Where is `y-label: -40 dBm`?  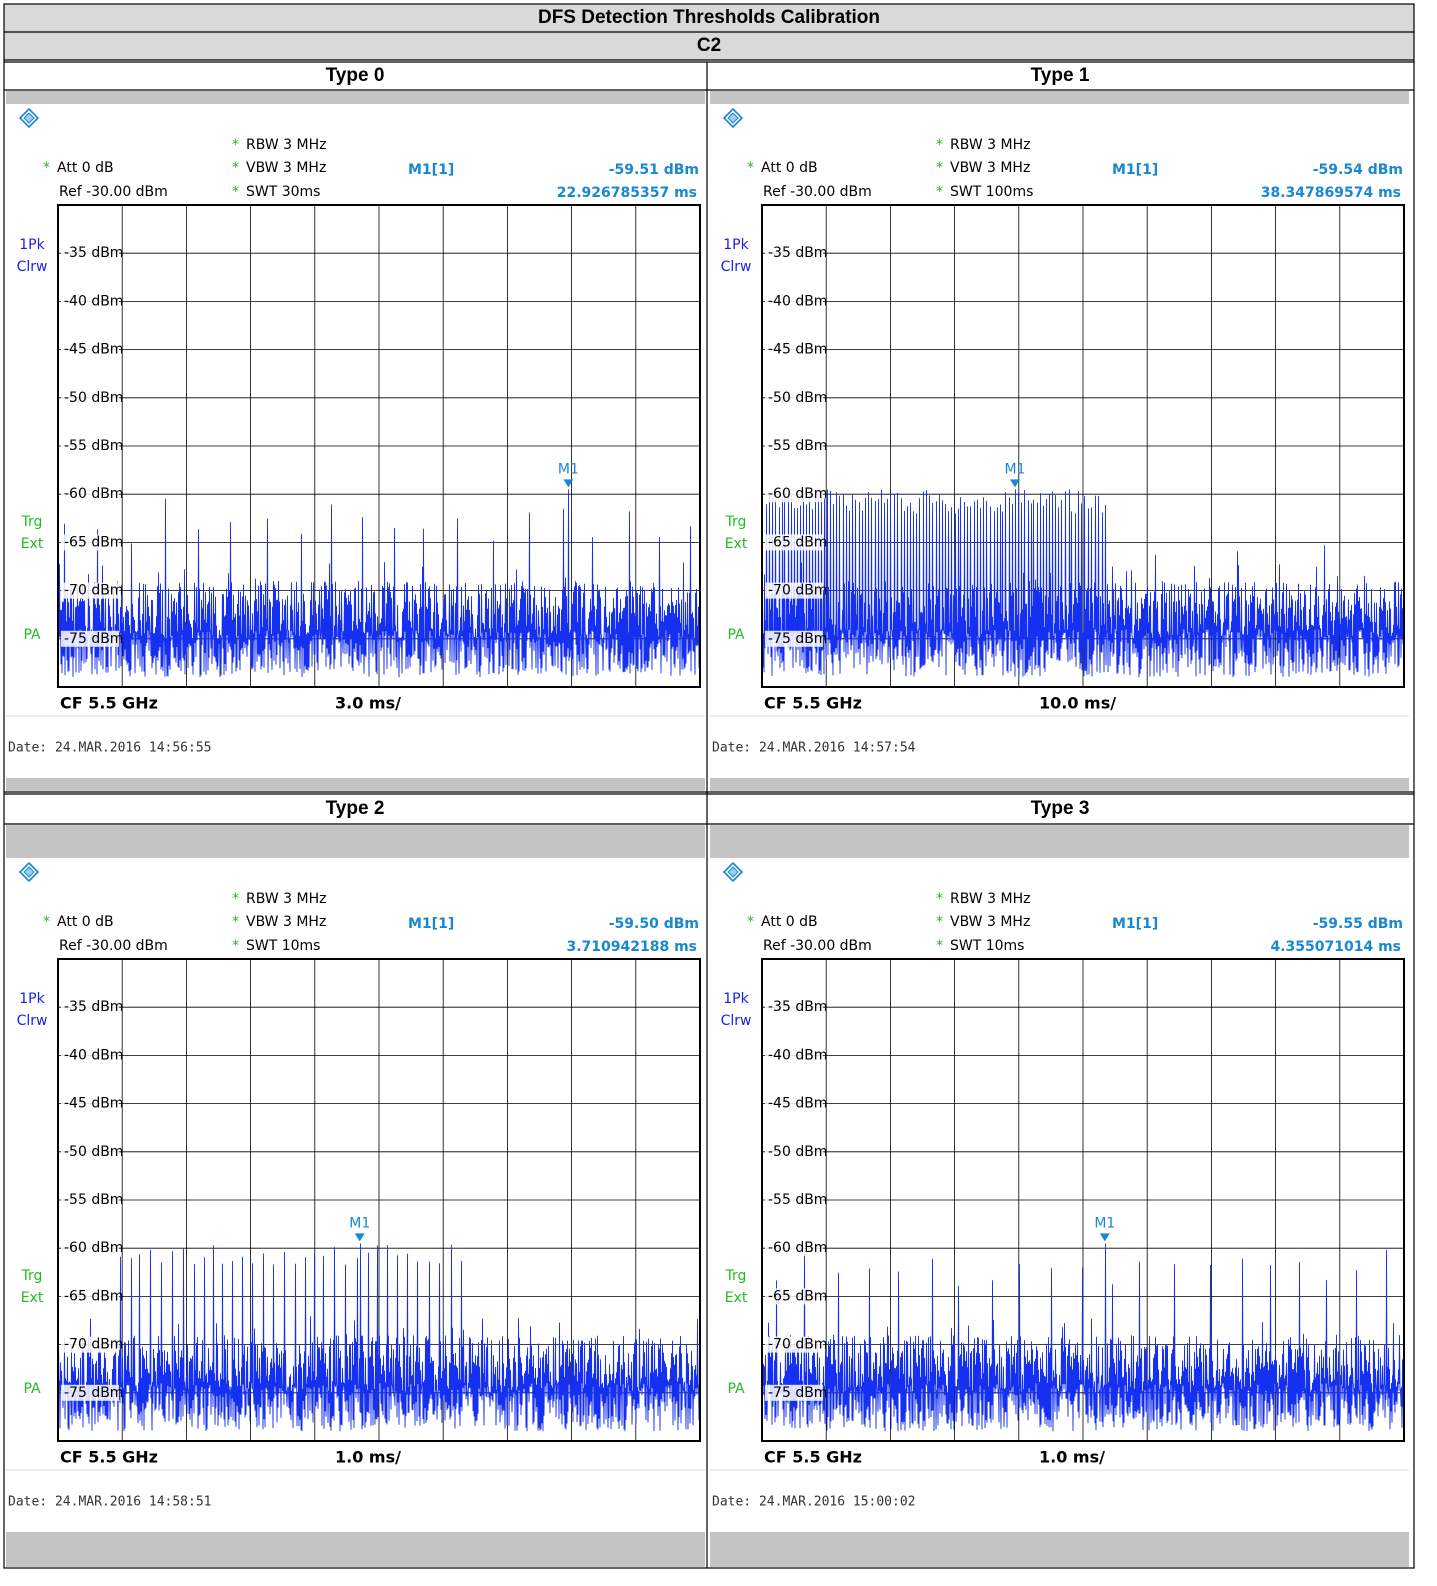 y-label: -40 dBm is located at coordinates (797, 1055).